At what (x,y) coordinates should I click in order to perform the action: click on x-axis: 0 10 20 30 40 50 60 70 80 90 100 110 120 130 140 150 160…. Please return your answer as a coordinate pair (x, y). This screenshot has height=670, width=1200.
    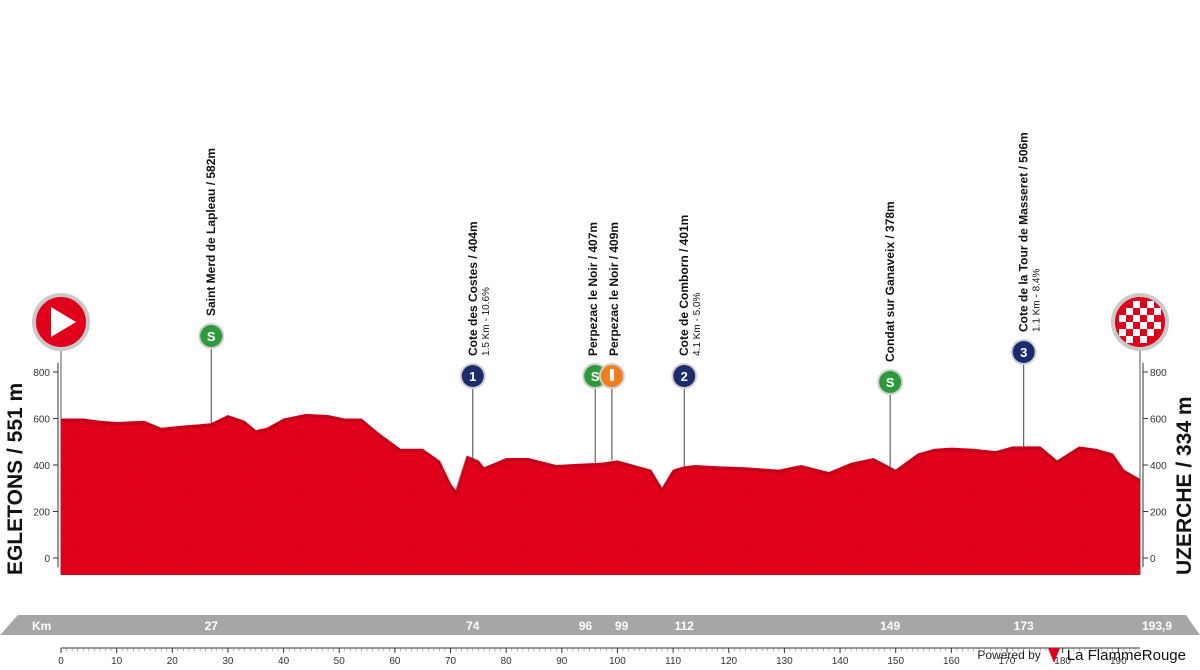
    Looking at the image, I should click on (597, 657).